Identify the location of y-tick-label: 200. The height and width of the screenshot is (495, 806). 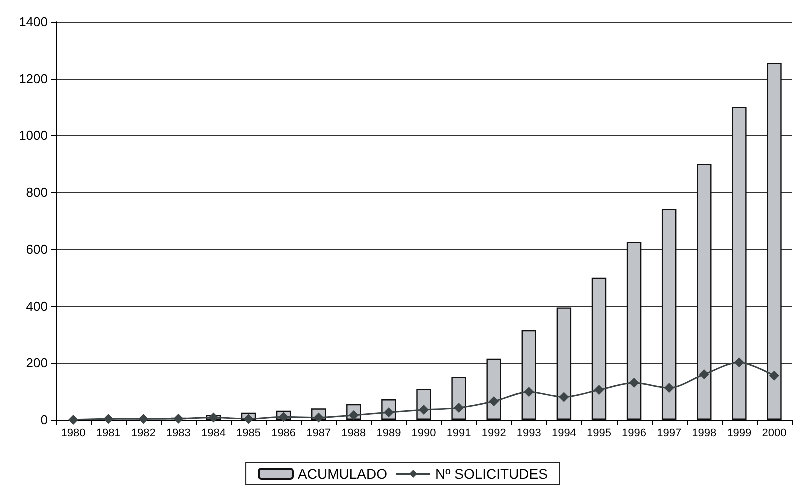
(37, 363).